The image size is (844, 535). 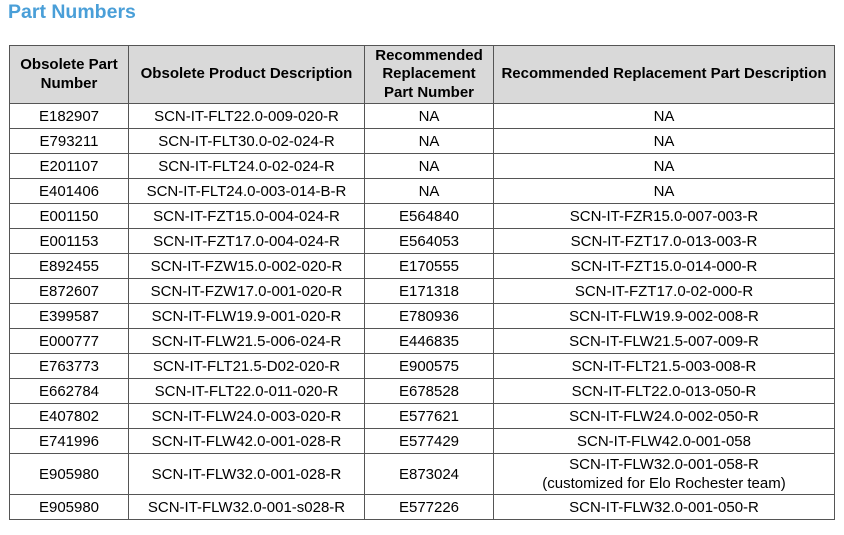 What do you see at coordinates (664, 241) in the screenshot?
I see `replacement-desc-cell: SCN-IT-FZT17.0-013-003-R` at bounding box center [664, 241].